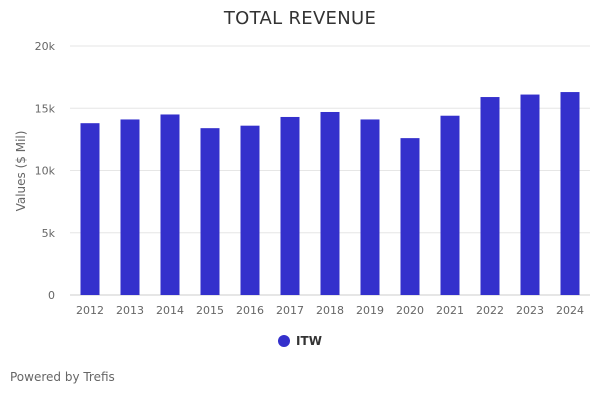 Image resolution: width=600 pixels, height=400 pixels. What do you see at coordinates (90, 310) in the screenshot?
I see `x-tick-label: 2012` at bounding box center [90, 310].